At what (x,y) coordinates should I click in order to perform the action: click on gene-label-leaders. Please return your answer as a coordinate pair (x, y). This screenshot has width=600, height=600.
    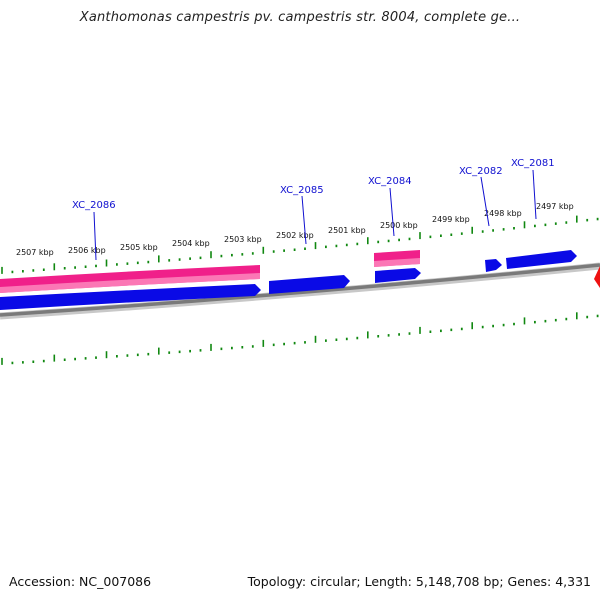
    Looking at the image, I should click on (315, 215).